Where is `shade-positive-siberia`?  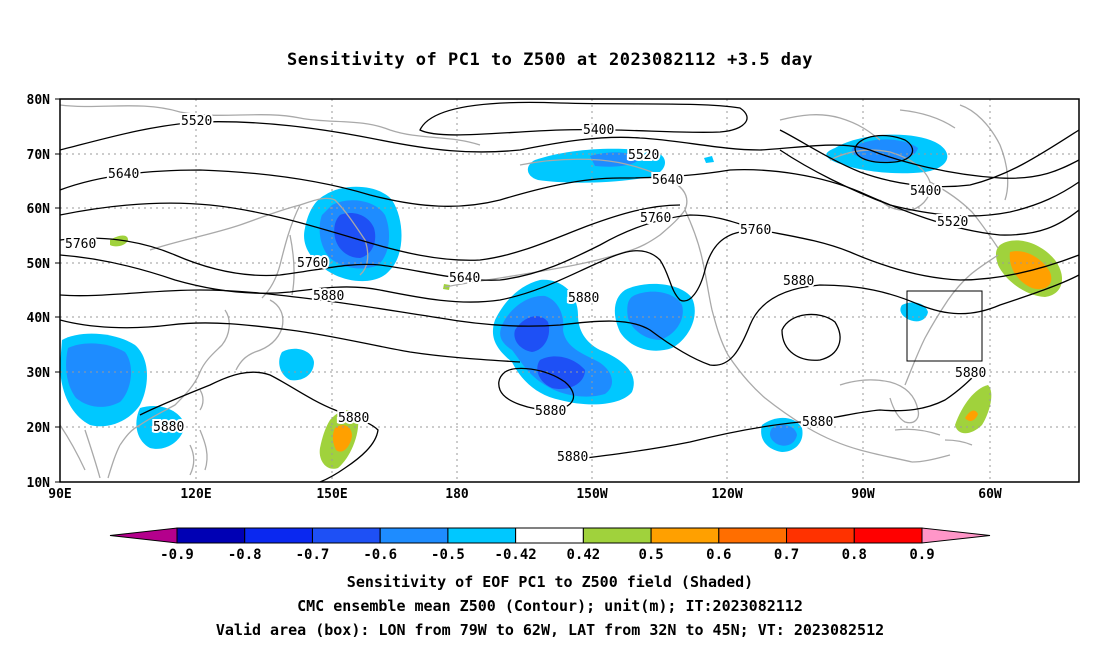
shade-positive-siberia is located at coordinates (119, 241).